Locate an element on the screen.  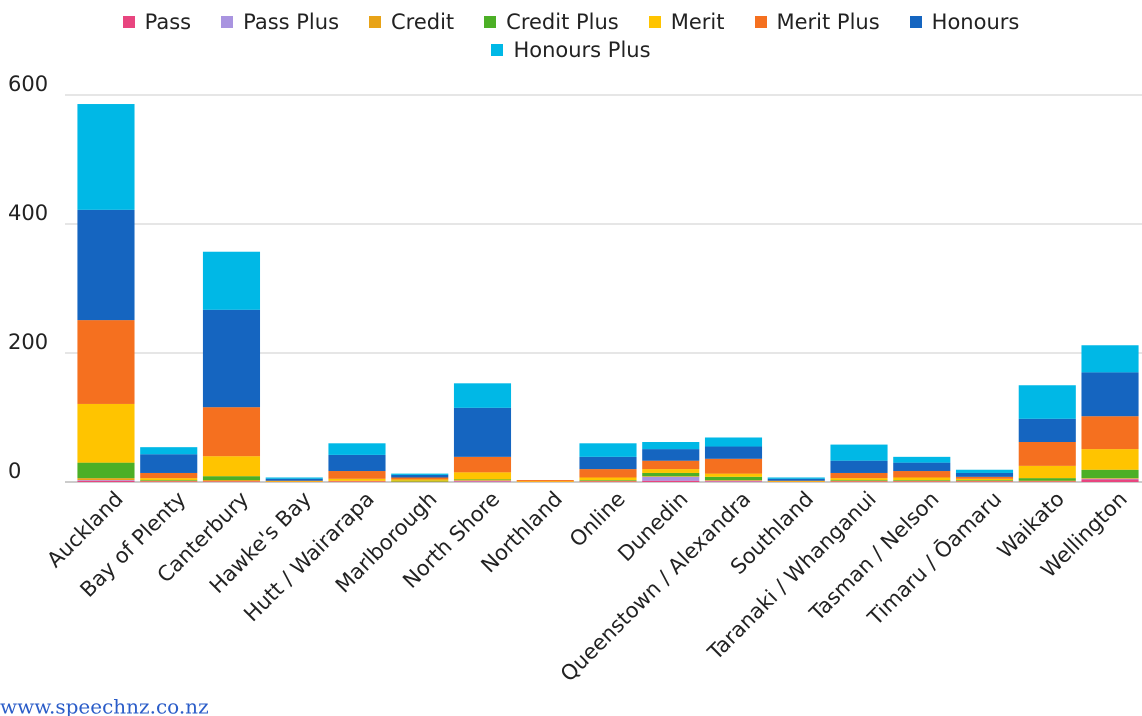
y-tick-label: 200 is located at coordinates (28, 342).